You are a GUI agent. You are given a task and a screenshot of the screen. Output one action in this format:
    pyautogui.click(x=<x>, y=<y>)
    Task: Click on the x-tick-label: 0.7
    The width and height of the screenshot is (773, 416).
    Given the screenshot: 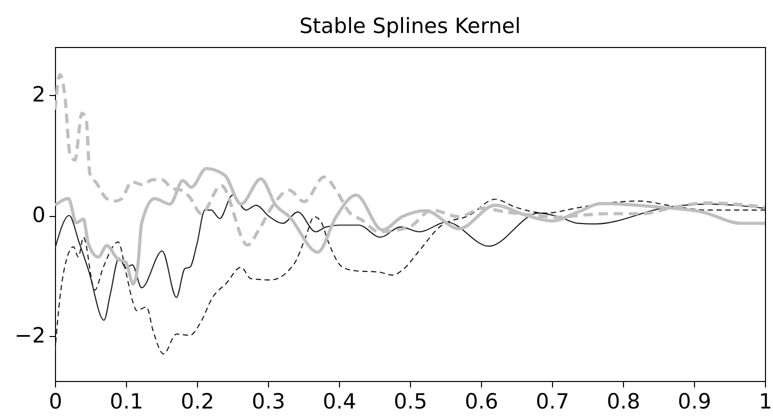 What is the action you would take?
    pyautogui.click(x=553, y=402)
    